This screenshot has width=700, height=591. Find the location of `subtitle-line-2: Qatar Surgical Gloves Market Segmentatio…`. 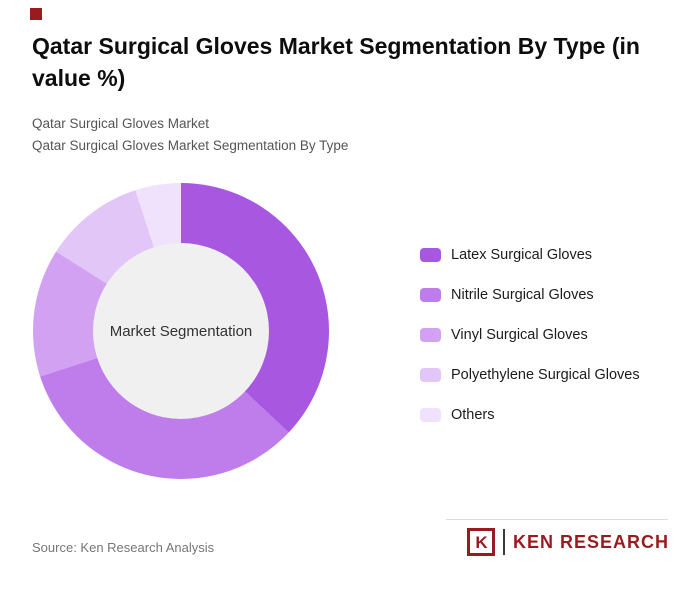

subtitle-line-2: Qatar Surgical Gloves Market Segmentatio… is located at coordinates (190, 146).